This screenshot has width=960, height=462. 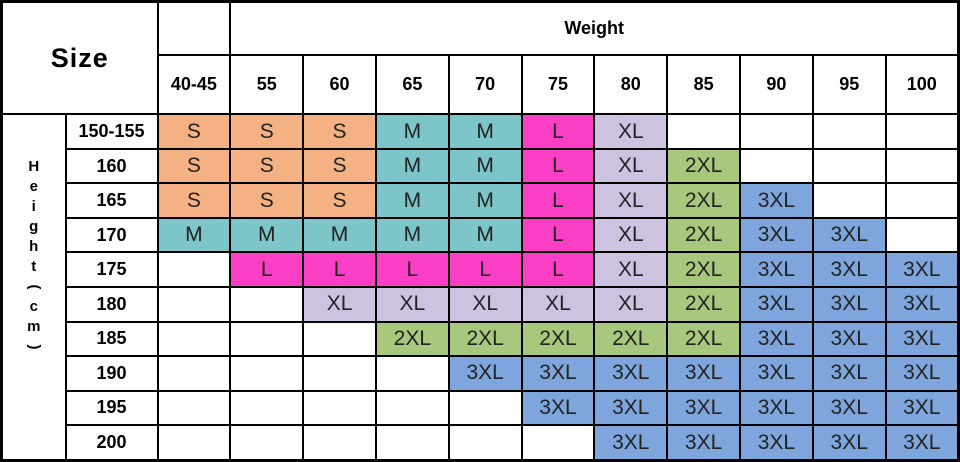 I want to click on weight-col-header: 70, so click(x=485, y=84).